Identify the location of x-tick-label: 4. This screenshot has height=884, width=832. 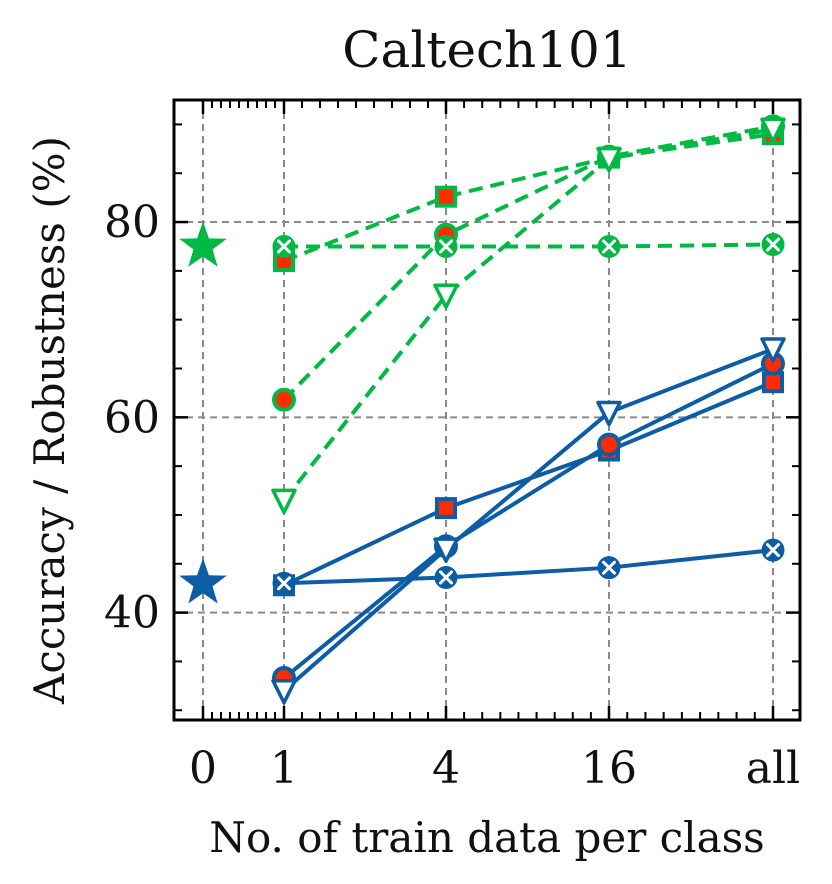
(446, 768).